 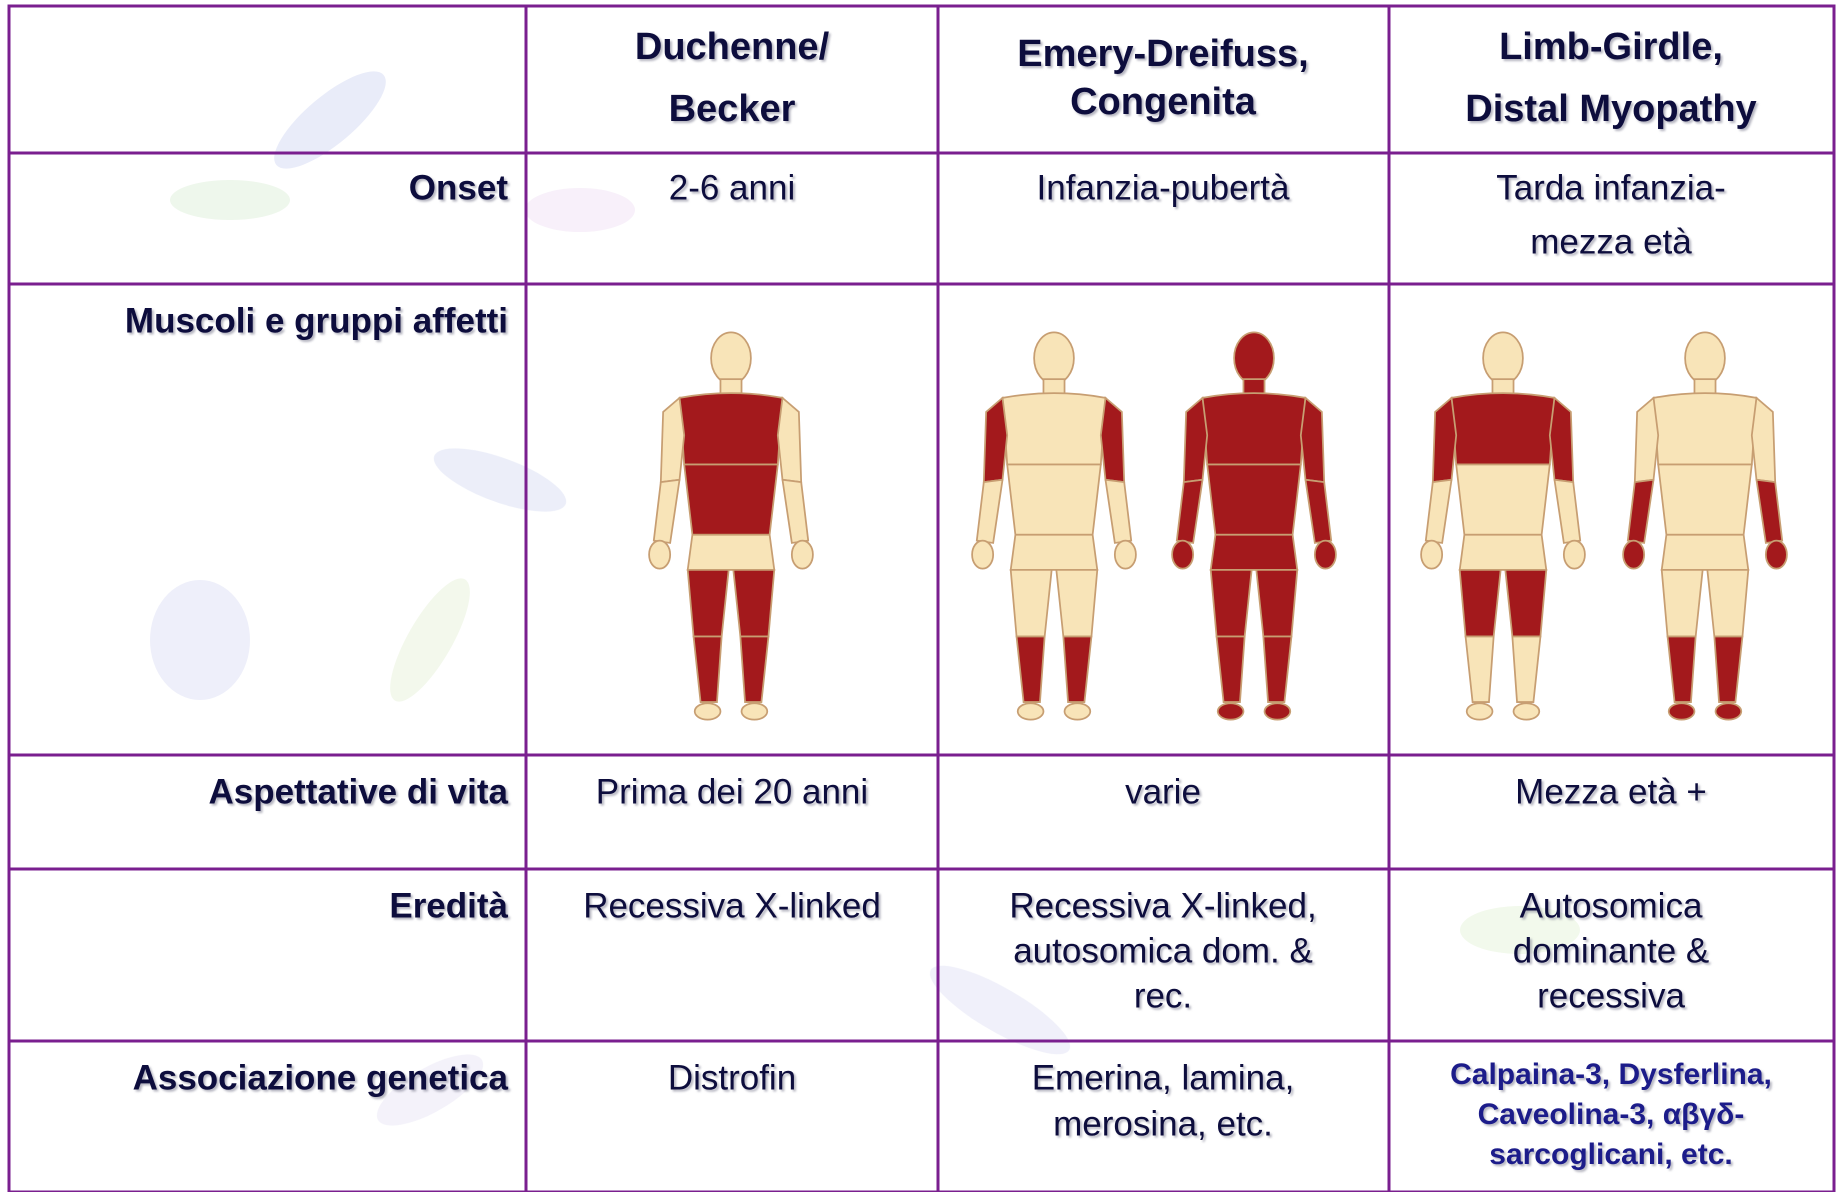 I want to click on cell-text: rec., so click(x=1163, y=995).